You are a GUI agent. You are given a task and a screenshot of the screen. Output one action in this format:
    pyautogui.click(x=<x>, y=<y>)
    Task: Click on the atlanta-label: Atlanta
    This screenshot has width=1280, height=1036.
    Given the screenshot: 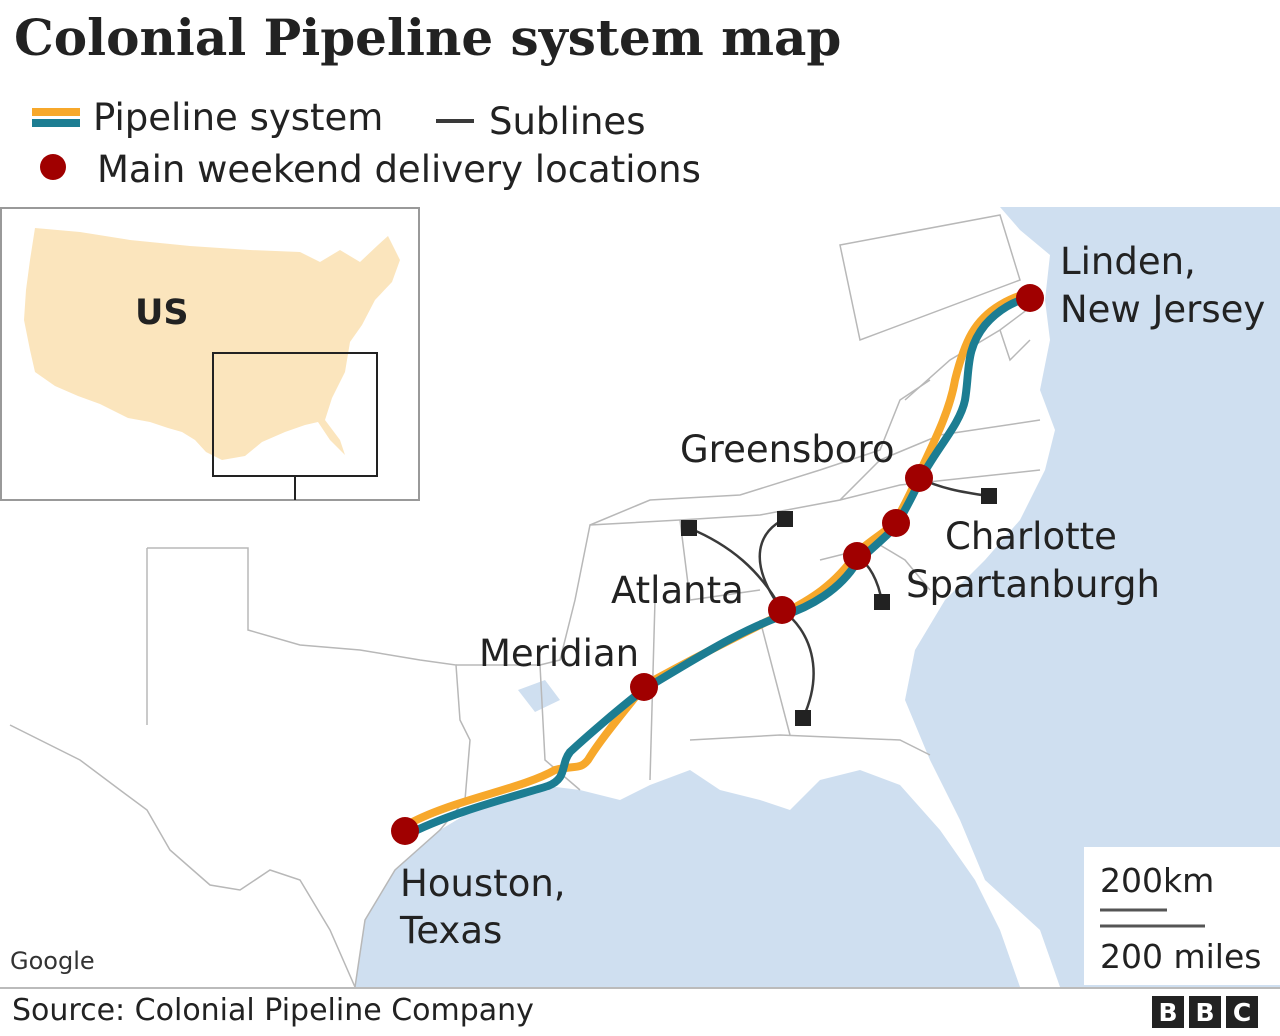 What is the action you would take?
    pyautogui.click(x=677, y=590)
    